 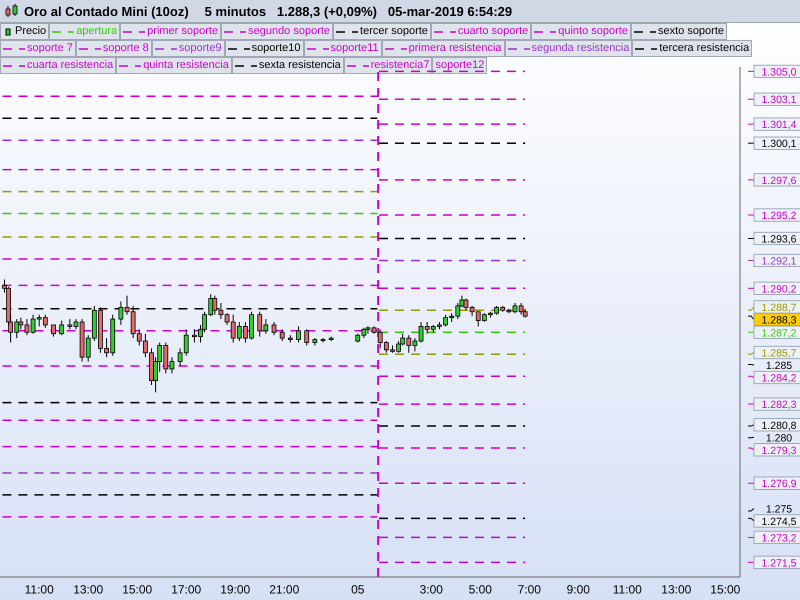 I want to click on y-tick-label: 1.284,2, so click(x=779, y=378).